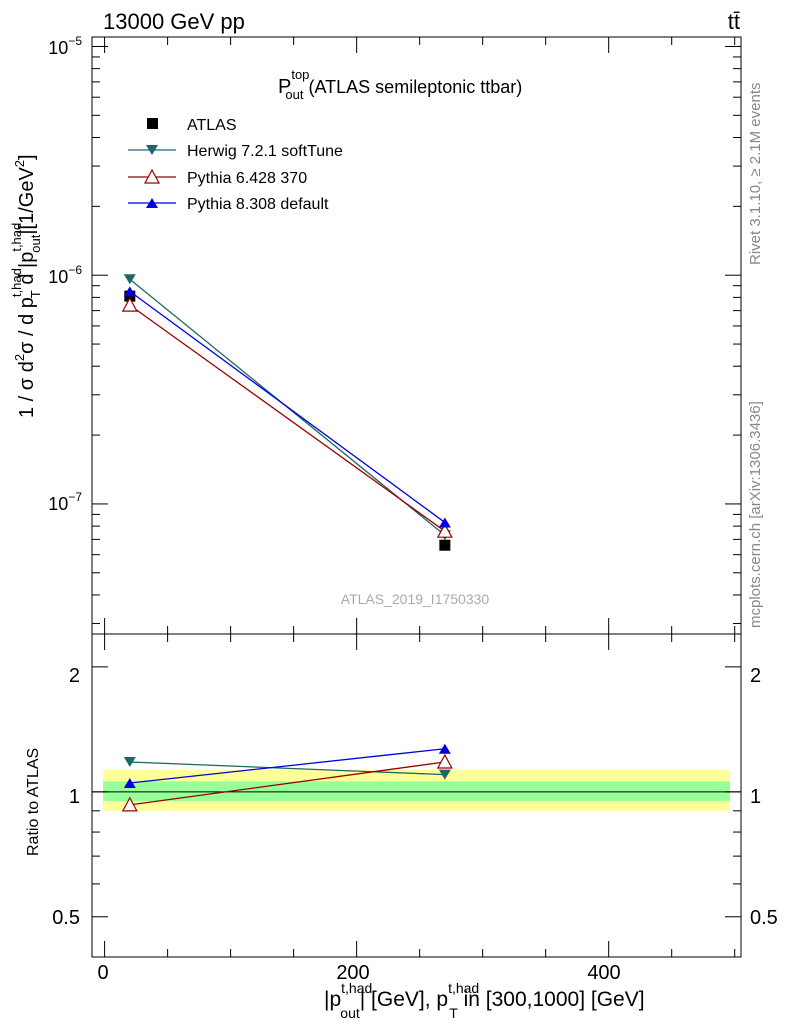 This screenshot has height=1024, width=786. What do you see at coordinates (755, 676) in the screenshot?
I see `ratio-ytick-2-right: 2` at bounding box center [755, 676].